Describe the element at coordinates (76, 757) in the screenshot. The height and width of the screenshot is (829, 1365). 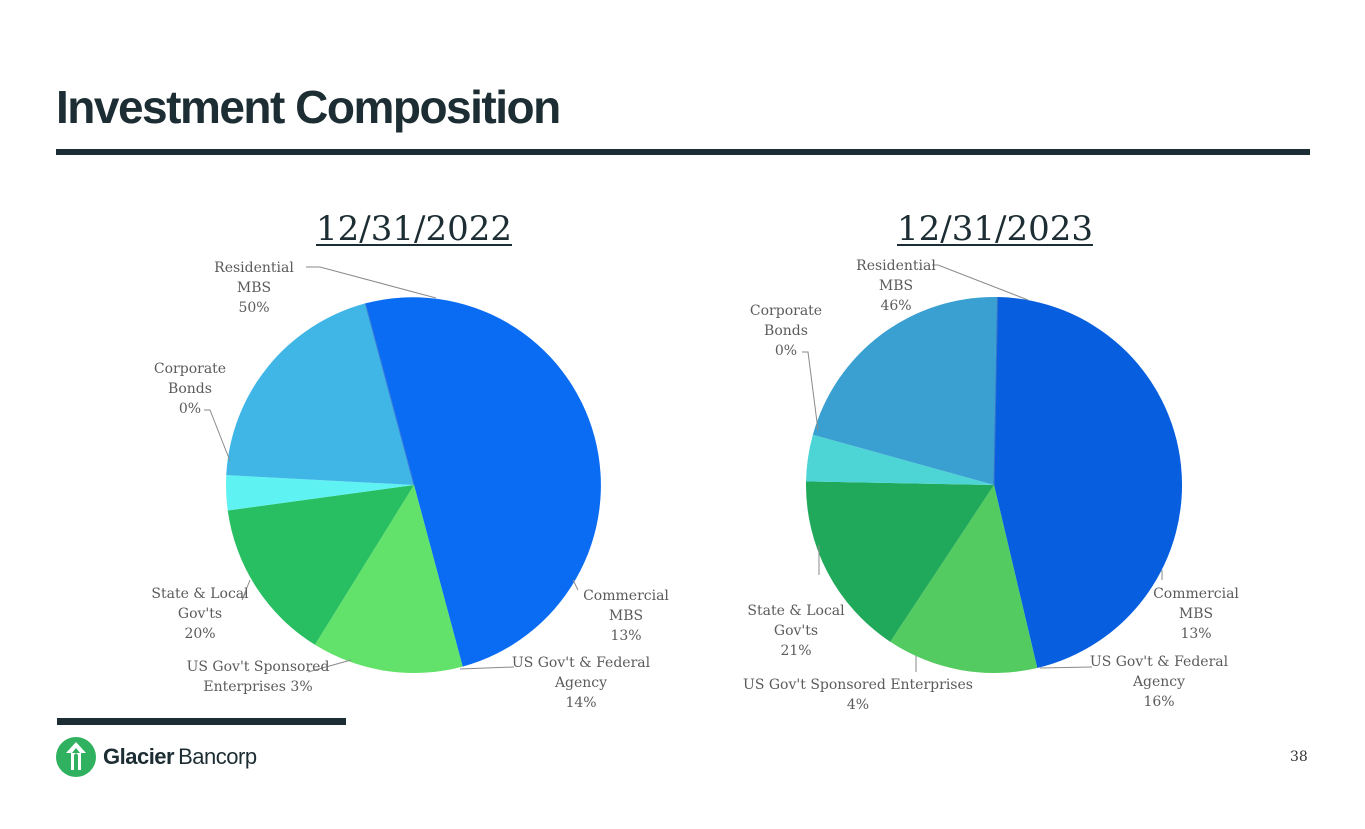
I see `glacier-logo-icon` at that location.